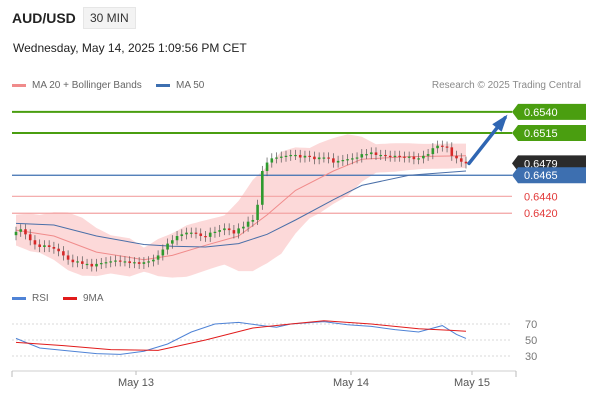 The image size is (590, 400). Describe the element at coordinates (500, 123) in the screenshot. I see `forecast-arrow-head` at that location.